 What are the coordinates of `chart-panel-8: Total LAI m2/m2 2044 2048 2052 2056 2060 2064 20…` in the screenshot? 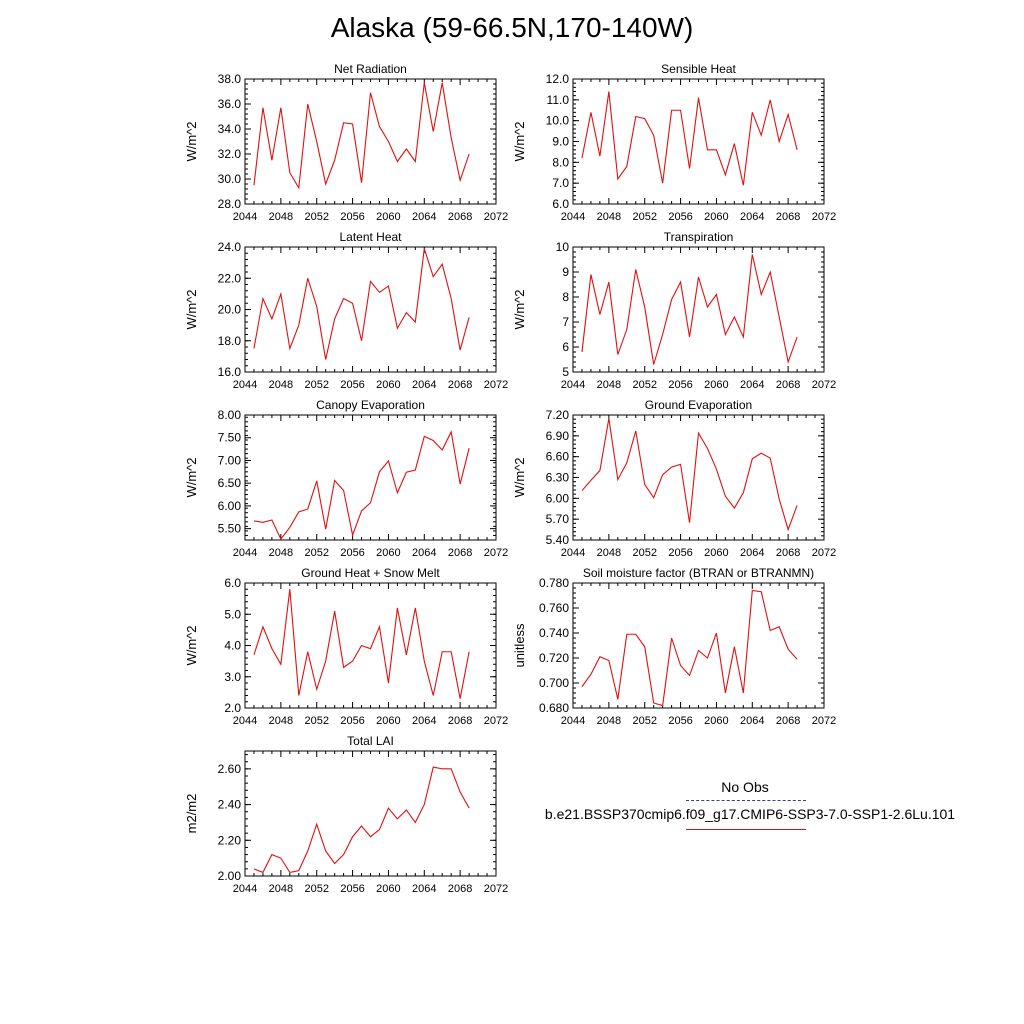 It's located at (346, 814).